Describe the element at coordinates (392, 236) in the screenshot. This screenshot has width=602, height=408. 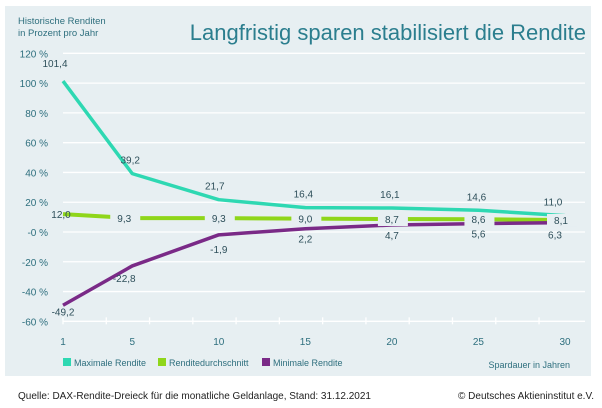
I see `data-label: 4,7` at that location.